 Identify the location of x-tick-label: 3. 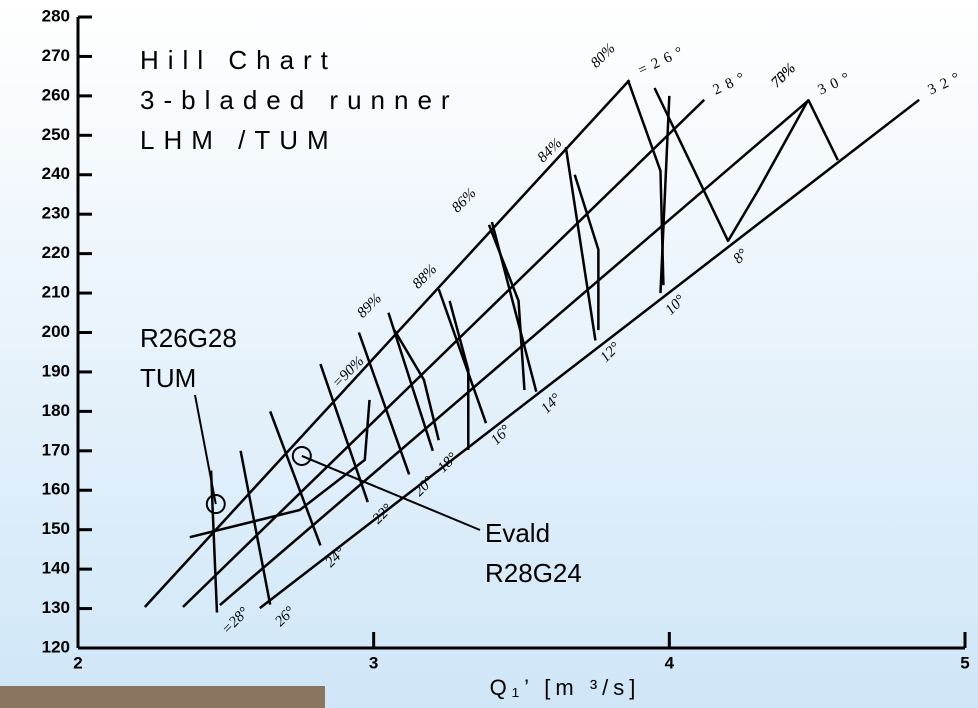
(373, 662).